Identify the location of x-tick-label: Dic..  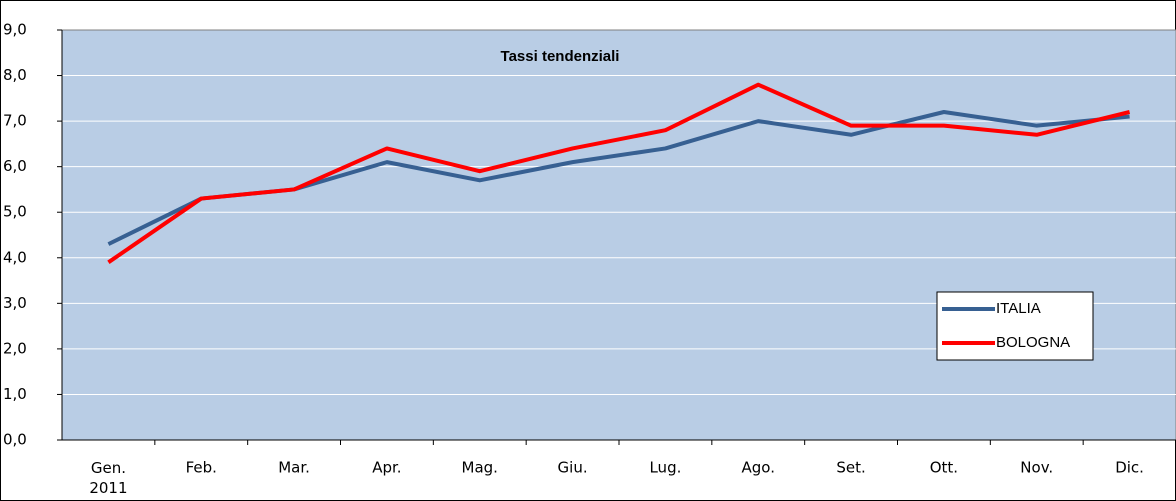
(1129, 468).